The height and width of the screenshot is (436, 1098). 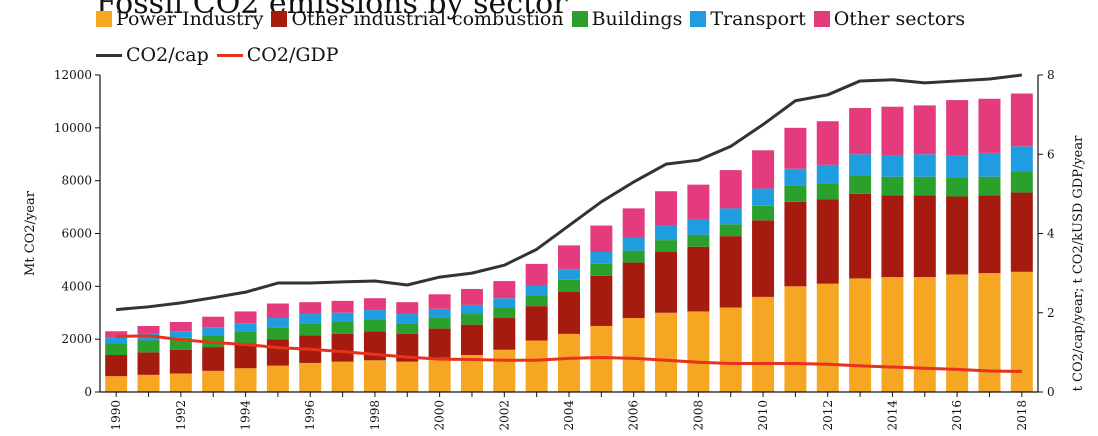 I want to click on x-tick-label: 2012, so click(x=828, y=415).